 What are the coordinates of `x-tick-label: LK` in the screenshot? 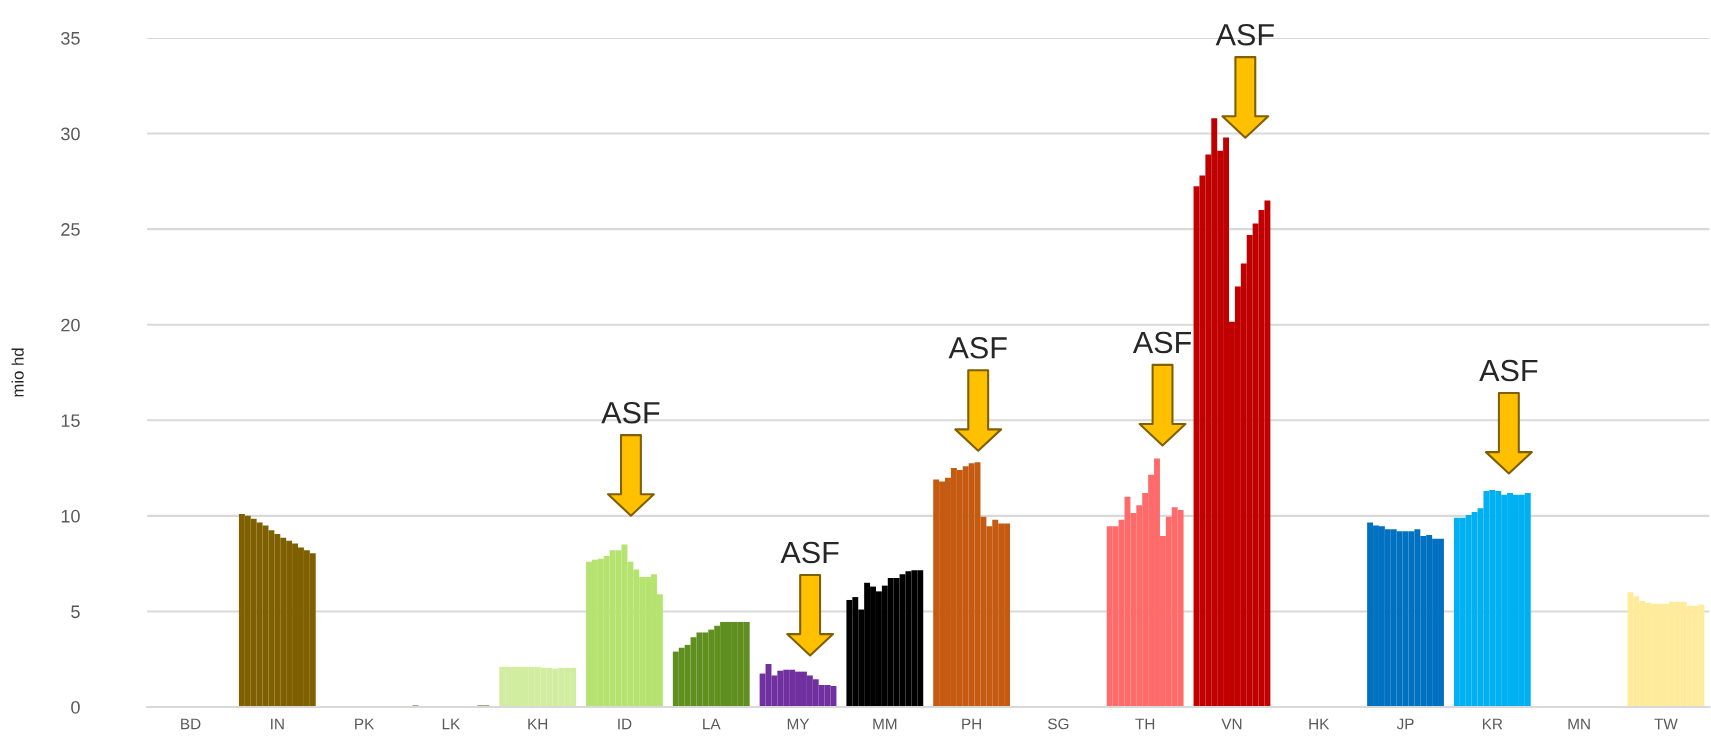 It's located at (451, 724).